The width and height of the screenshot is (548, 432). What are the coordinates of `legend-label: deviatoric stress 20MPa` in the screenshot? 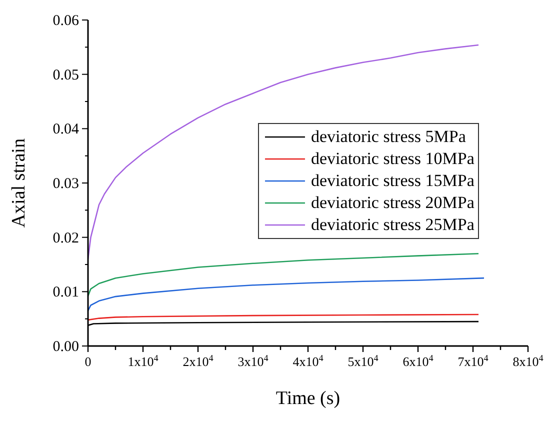 It's located at (392, 203).